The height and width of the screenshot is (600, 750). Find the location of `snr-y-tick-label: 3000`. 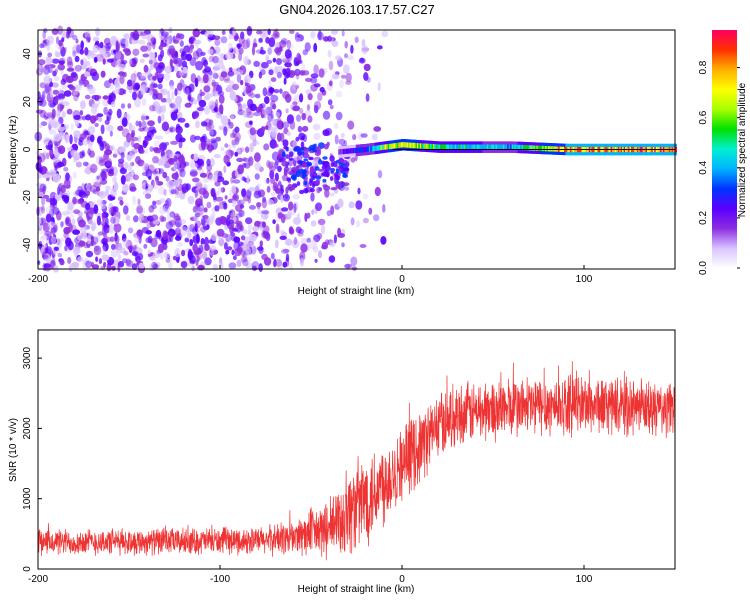

snr-y-tick-label: 3000 is located at coordinates (27, 358).